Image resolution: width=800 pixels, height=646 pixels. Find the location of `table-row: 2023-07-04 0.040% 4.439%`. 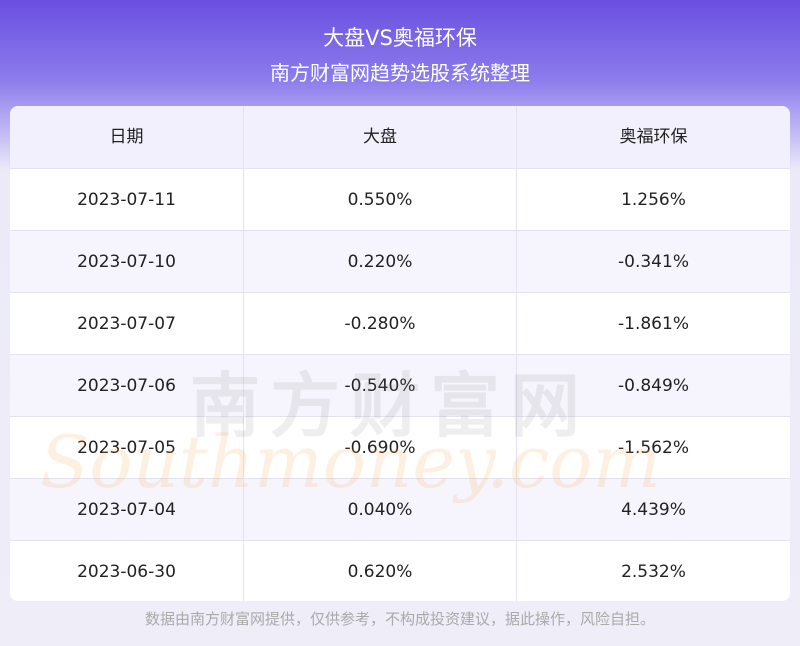

table-row: 2023-07-04 0.040% 4.439% is located at coordinates (400, 509).